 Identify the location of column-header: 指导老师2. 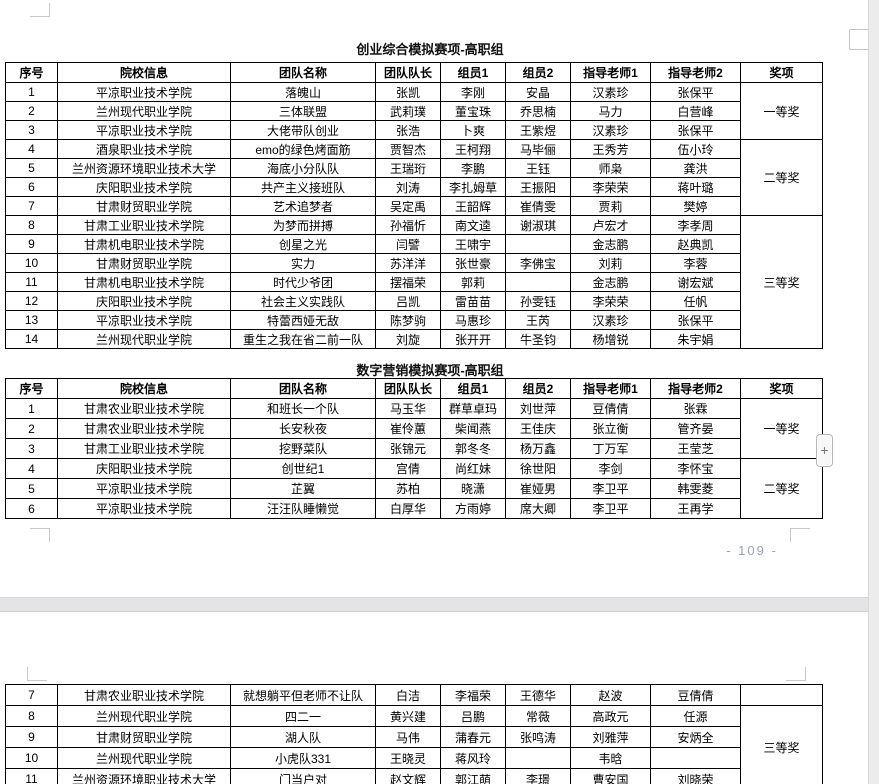
(695, 388).